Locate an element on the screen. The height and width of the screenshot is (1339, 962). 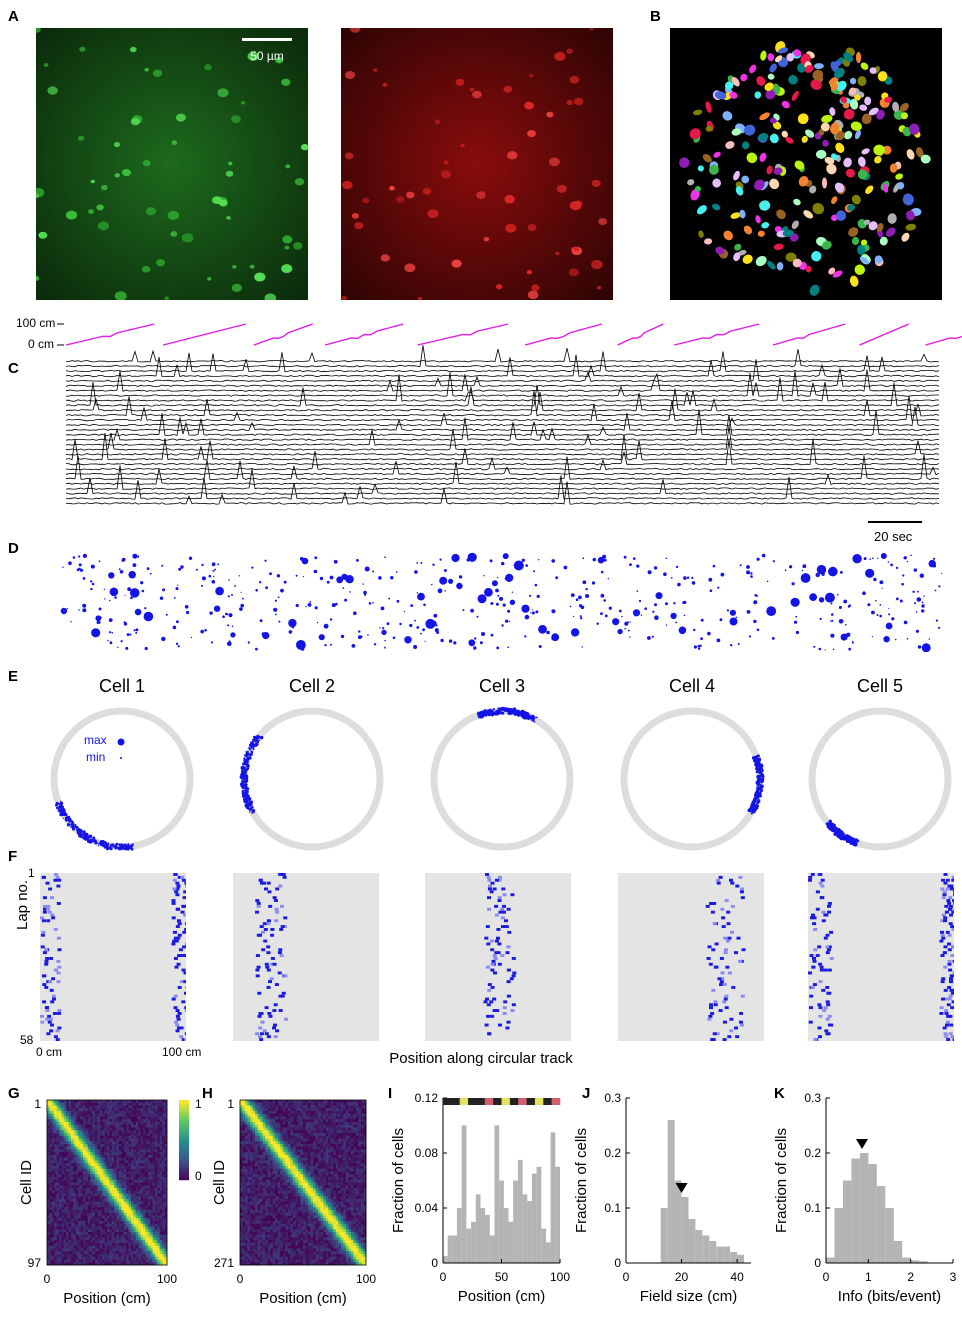
calcium-trace is located at coordinates (502, 473).